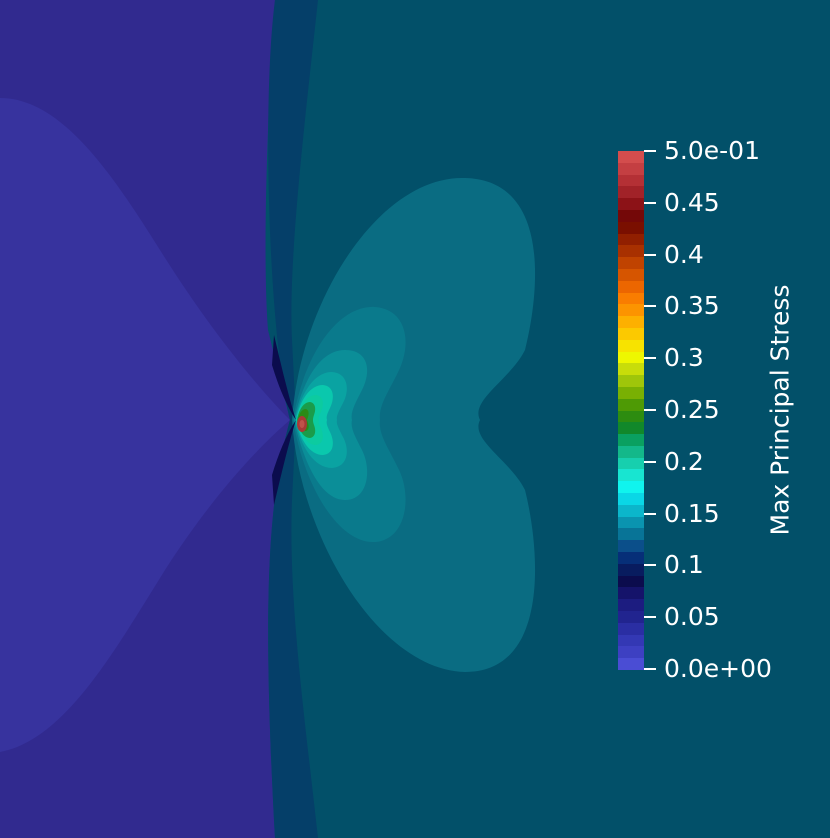 The height and width of the screenshot is (838, 830). I want to click on scalar-bar-tick-label: 0.35, so click(692, 305).